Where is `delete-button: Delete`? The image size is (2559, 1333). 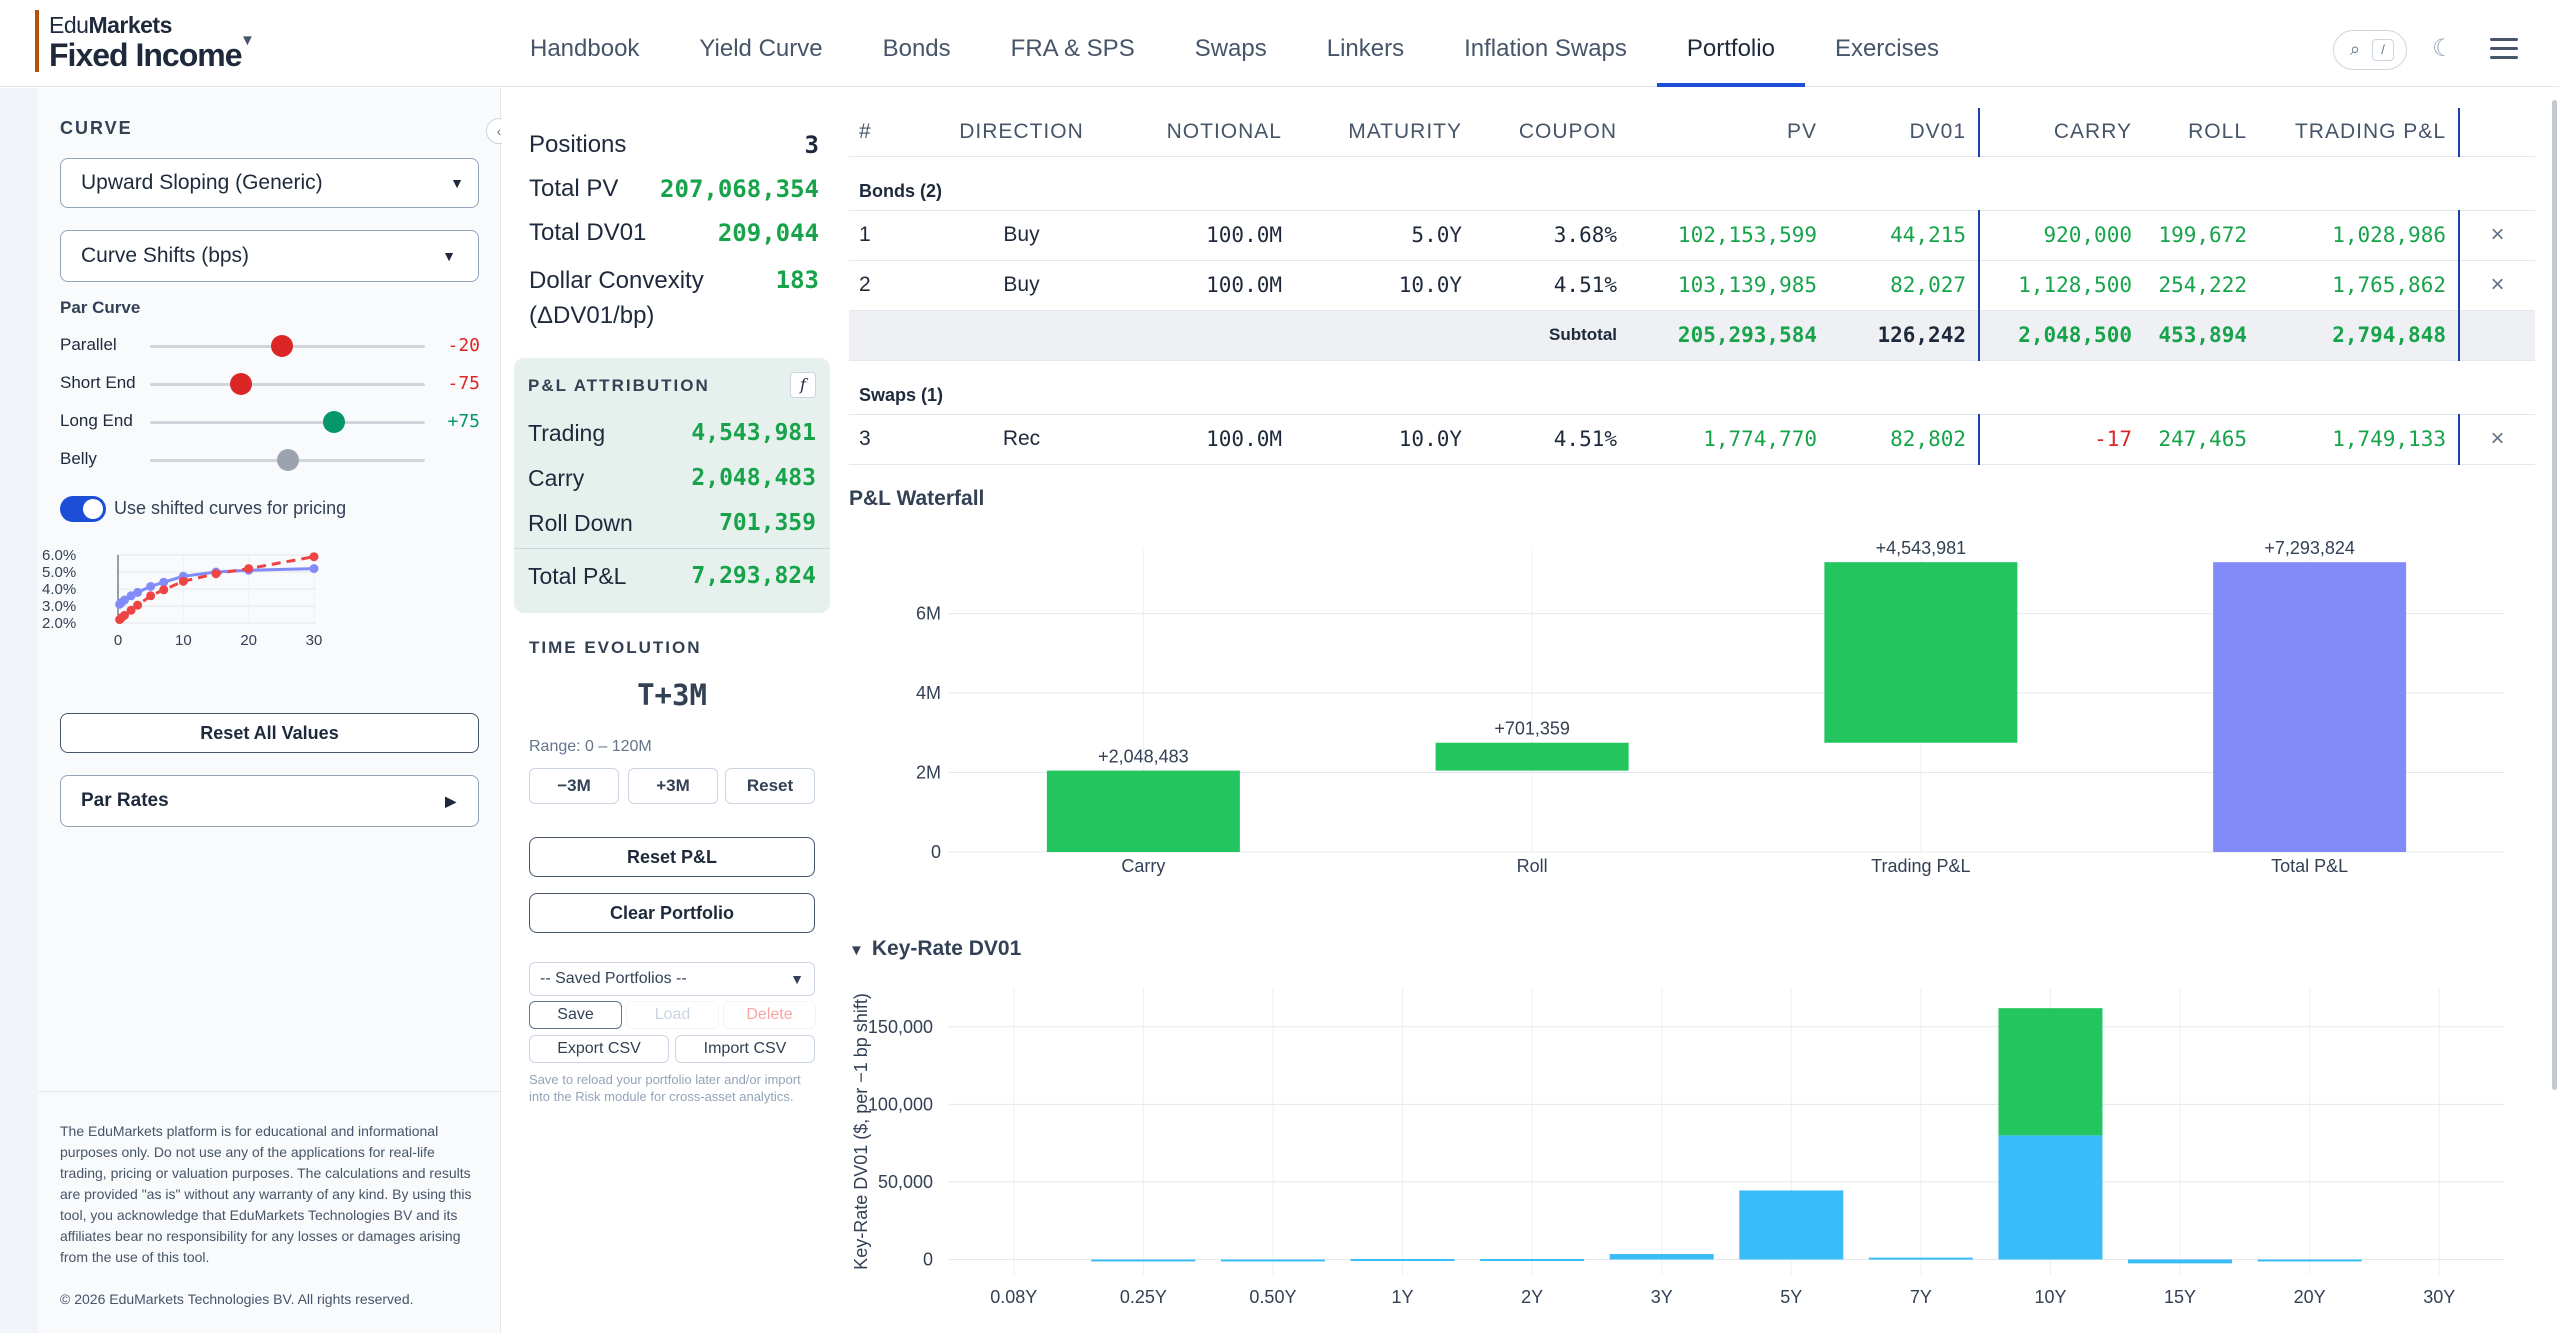
delete-button: Delete is located at coordinates (769, 1015).